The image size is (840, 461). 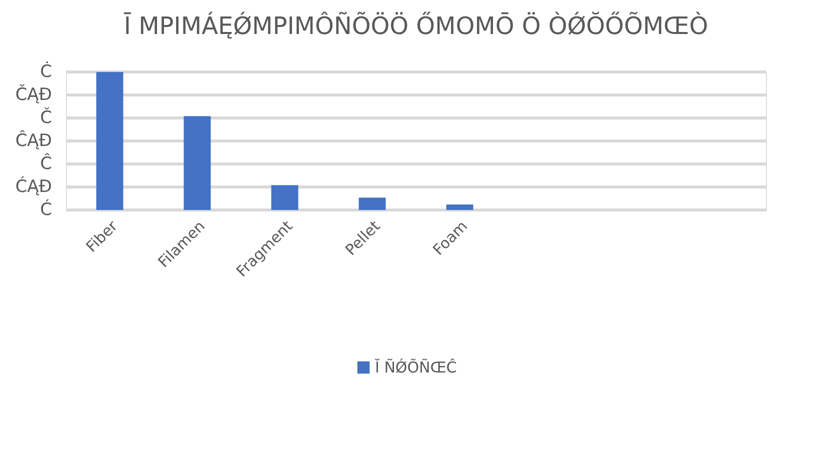 What do you see at coordinates (415, 367) in the screenshot?
I see `legend-label: Ĭ ÑǾÕÑŒĈ` at bounding box center [415, 367].